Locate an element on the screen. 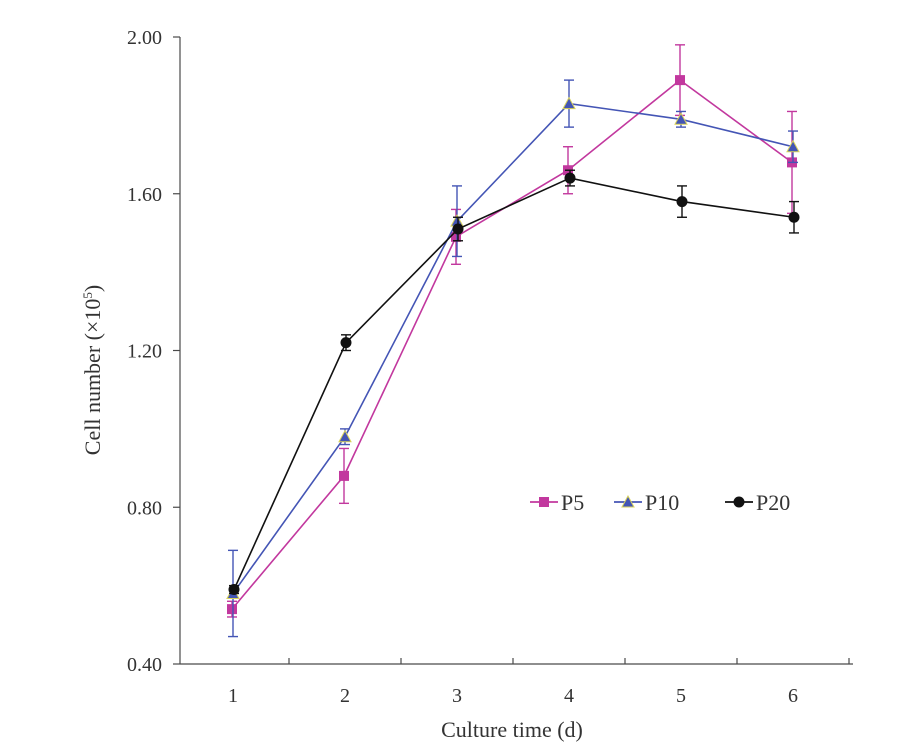 The image size is (900, 753). legend: P5 P10 P20 is located at coordinates (660, 502).